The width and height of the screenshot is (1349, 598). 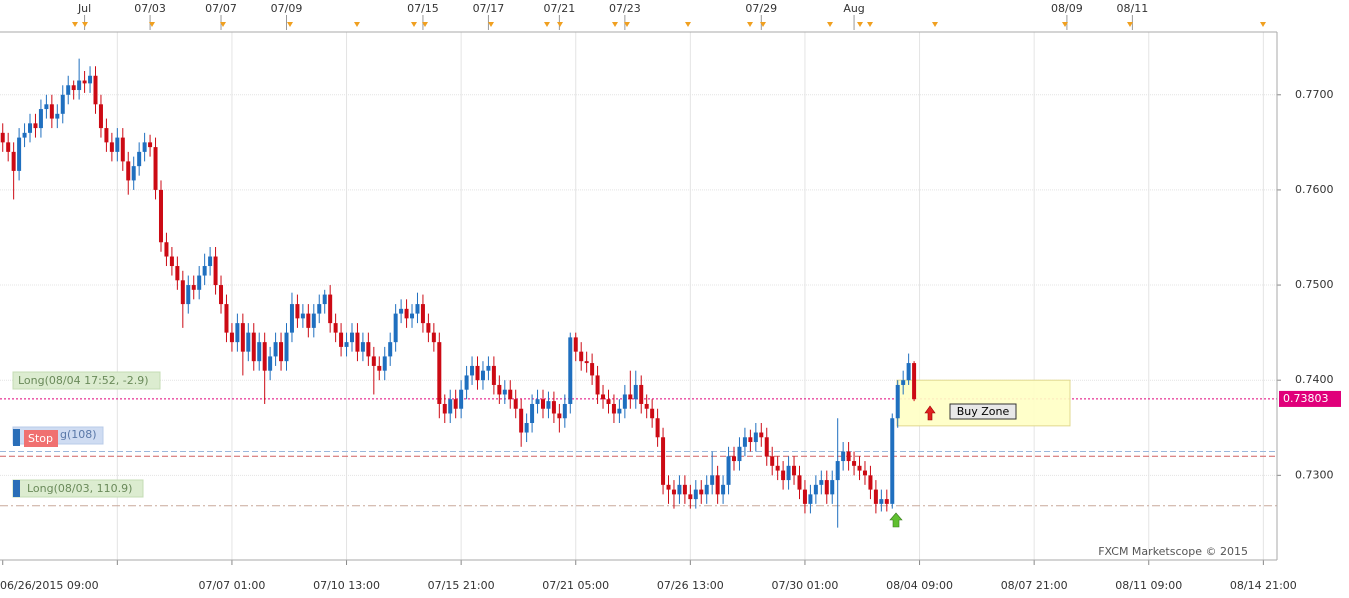 What do you see at coordinates (1067, 8) in the screenshot?
I see `top-tick-label: 08/09` at bounding box center [1067, 8].